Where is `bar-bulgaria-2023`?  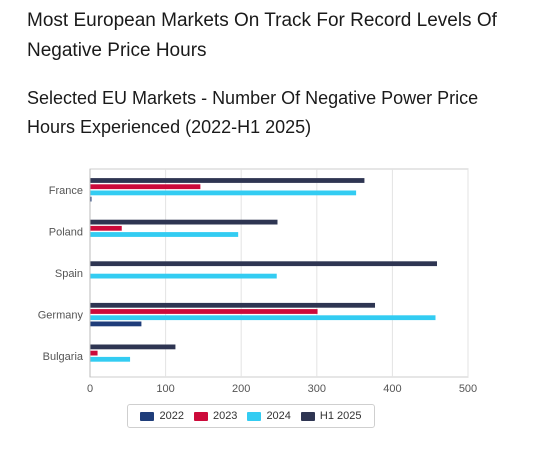 bar-bulgaria-2023 is located at coordinates (94, 353).